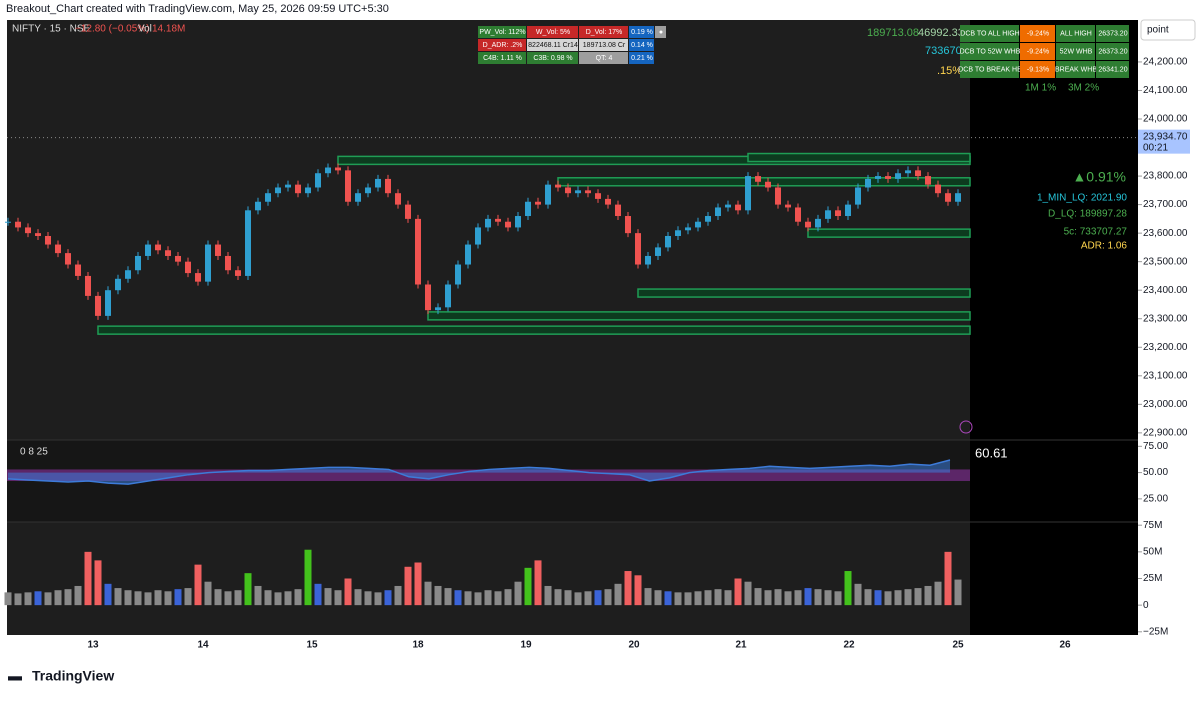 This screenshot has width=1200, height=702. What do you see at coordinates (1165, 375) in the screenshot?
I see `y-tick-label: 23,100.00` at bounding box center [1165, 375].